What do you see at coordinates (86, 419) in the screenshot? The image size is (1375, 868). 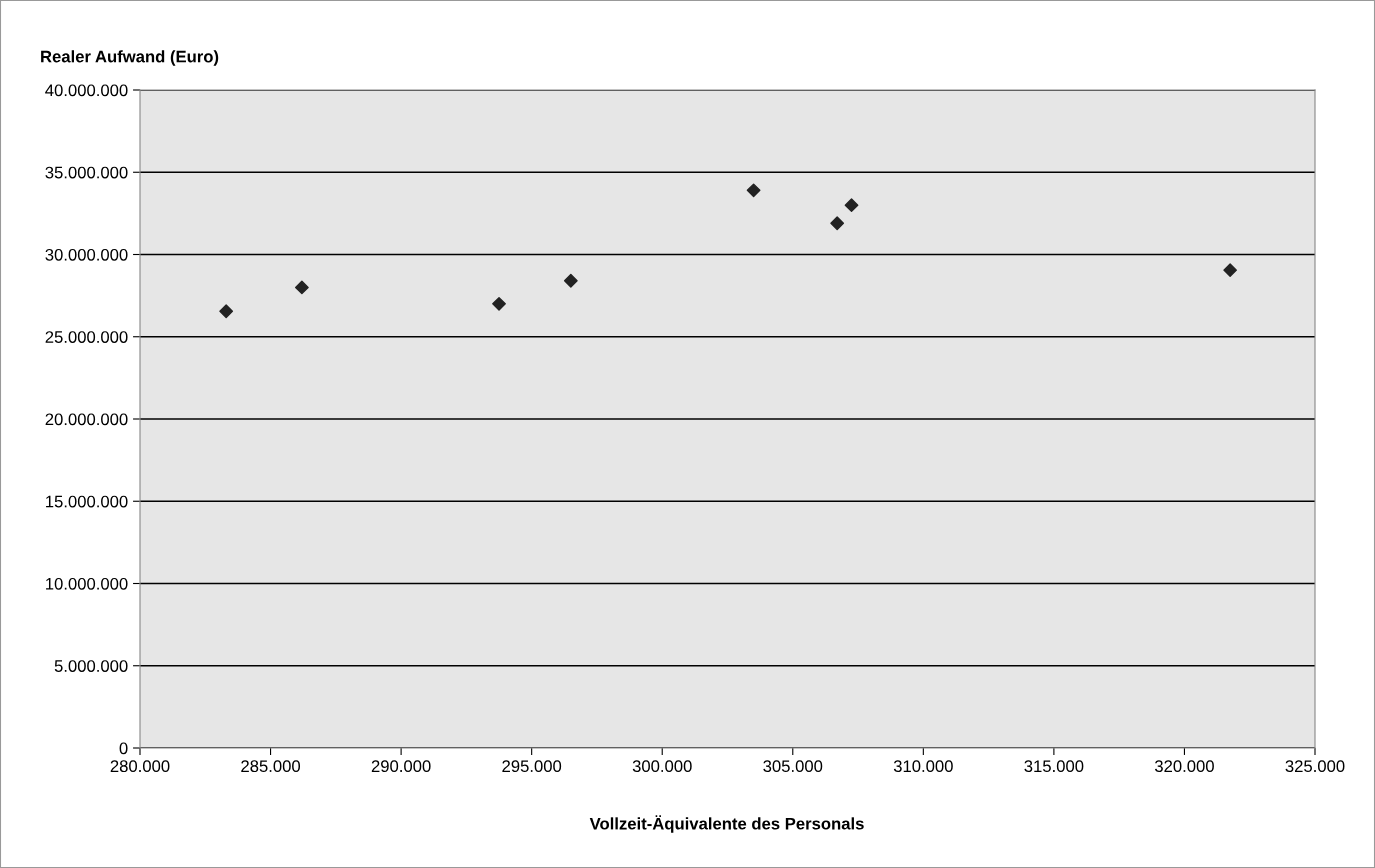 I see `y-tick-label: 20.000.000` at bounding box center [86, 419].